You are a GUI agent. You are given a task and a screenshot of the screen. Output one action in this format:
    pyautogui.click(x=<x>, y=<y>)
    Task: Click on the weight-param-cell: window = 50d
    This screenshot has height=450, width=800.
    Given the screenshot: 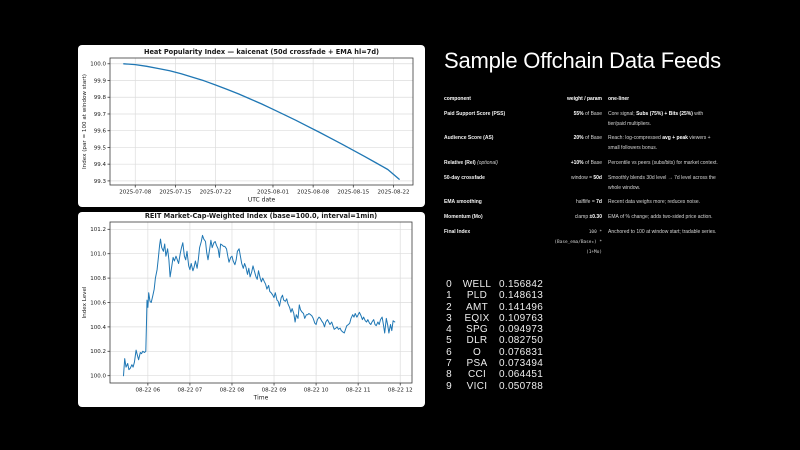 What is the action you would take?
    pyautogui.click(x=586, y=177)
    